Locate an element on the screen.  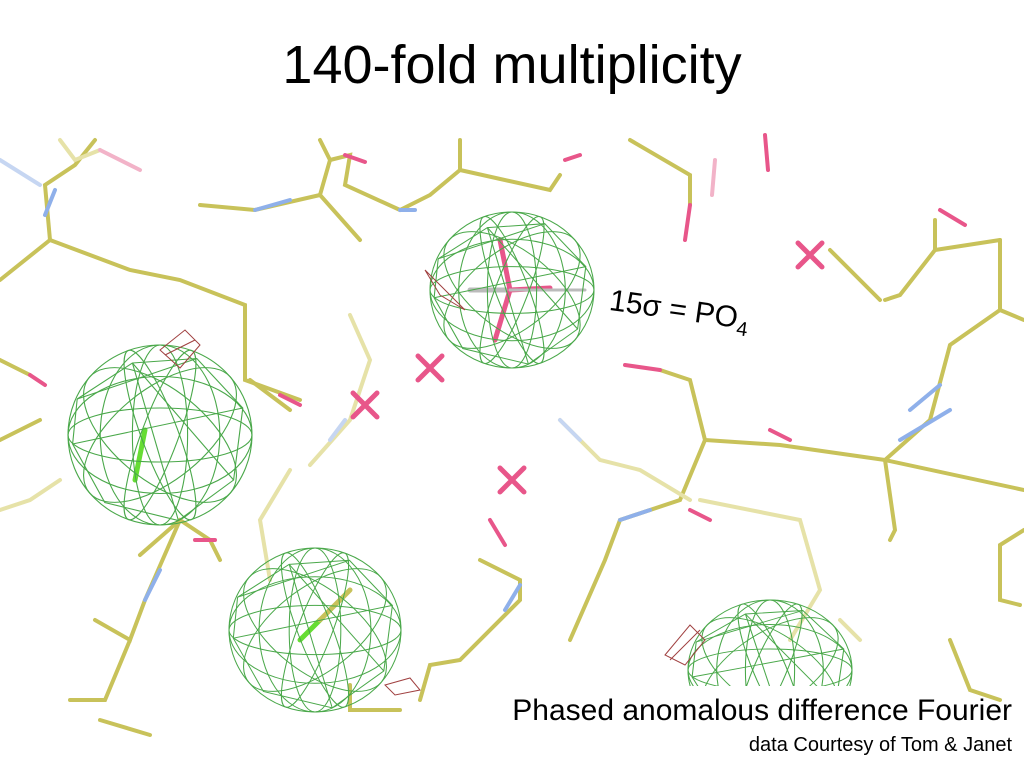
caption: Phased anomalous difference Fourier is located at coordinates (762, 710).